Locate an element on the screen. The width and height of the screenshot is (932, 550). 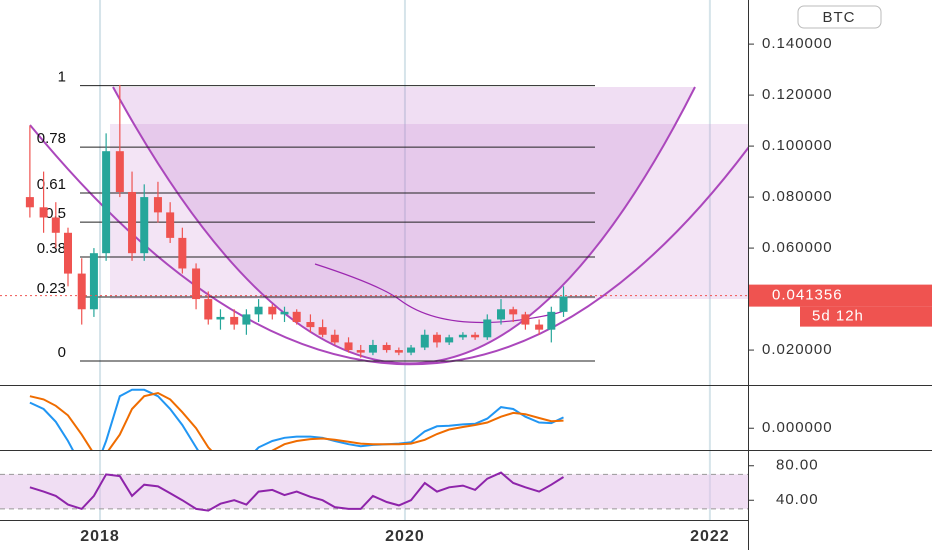
moving-average is located at coordinates (440, 293).